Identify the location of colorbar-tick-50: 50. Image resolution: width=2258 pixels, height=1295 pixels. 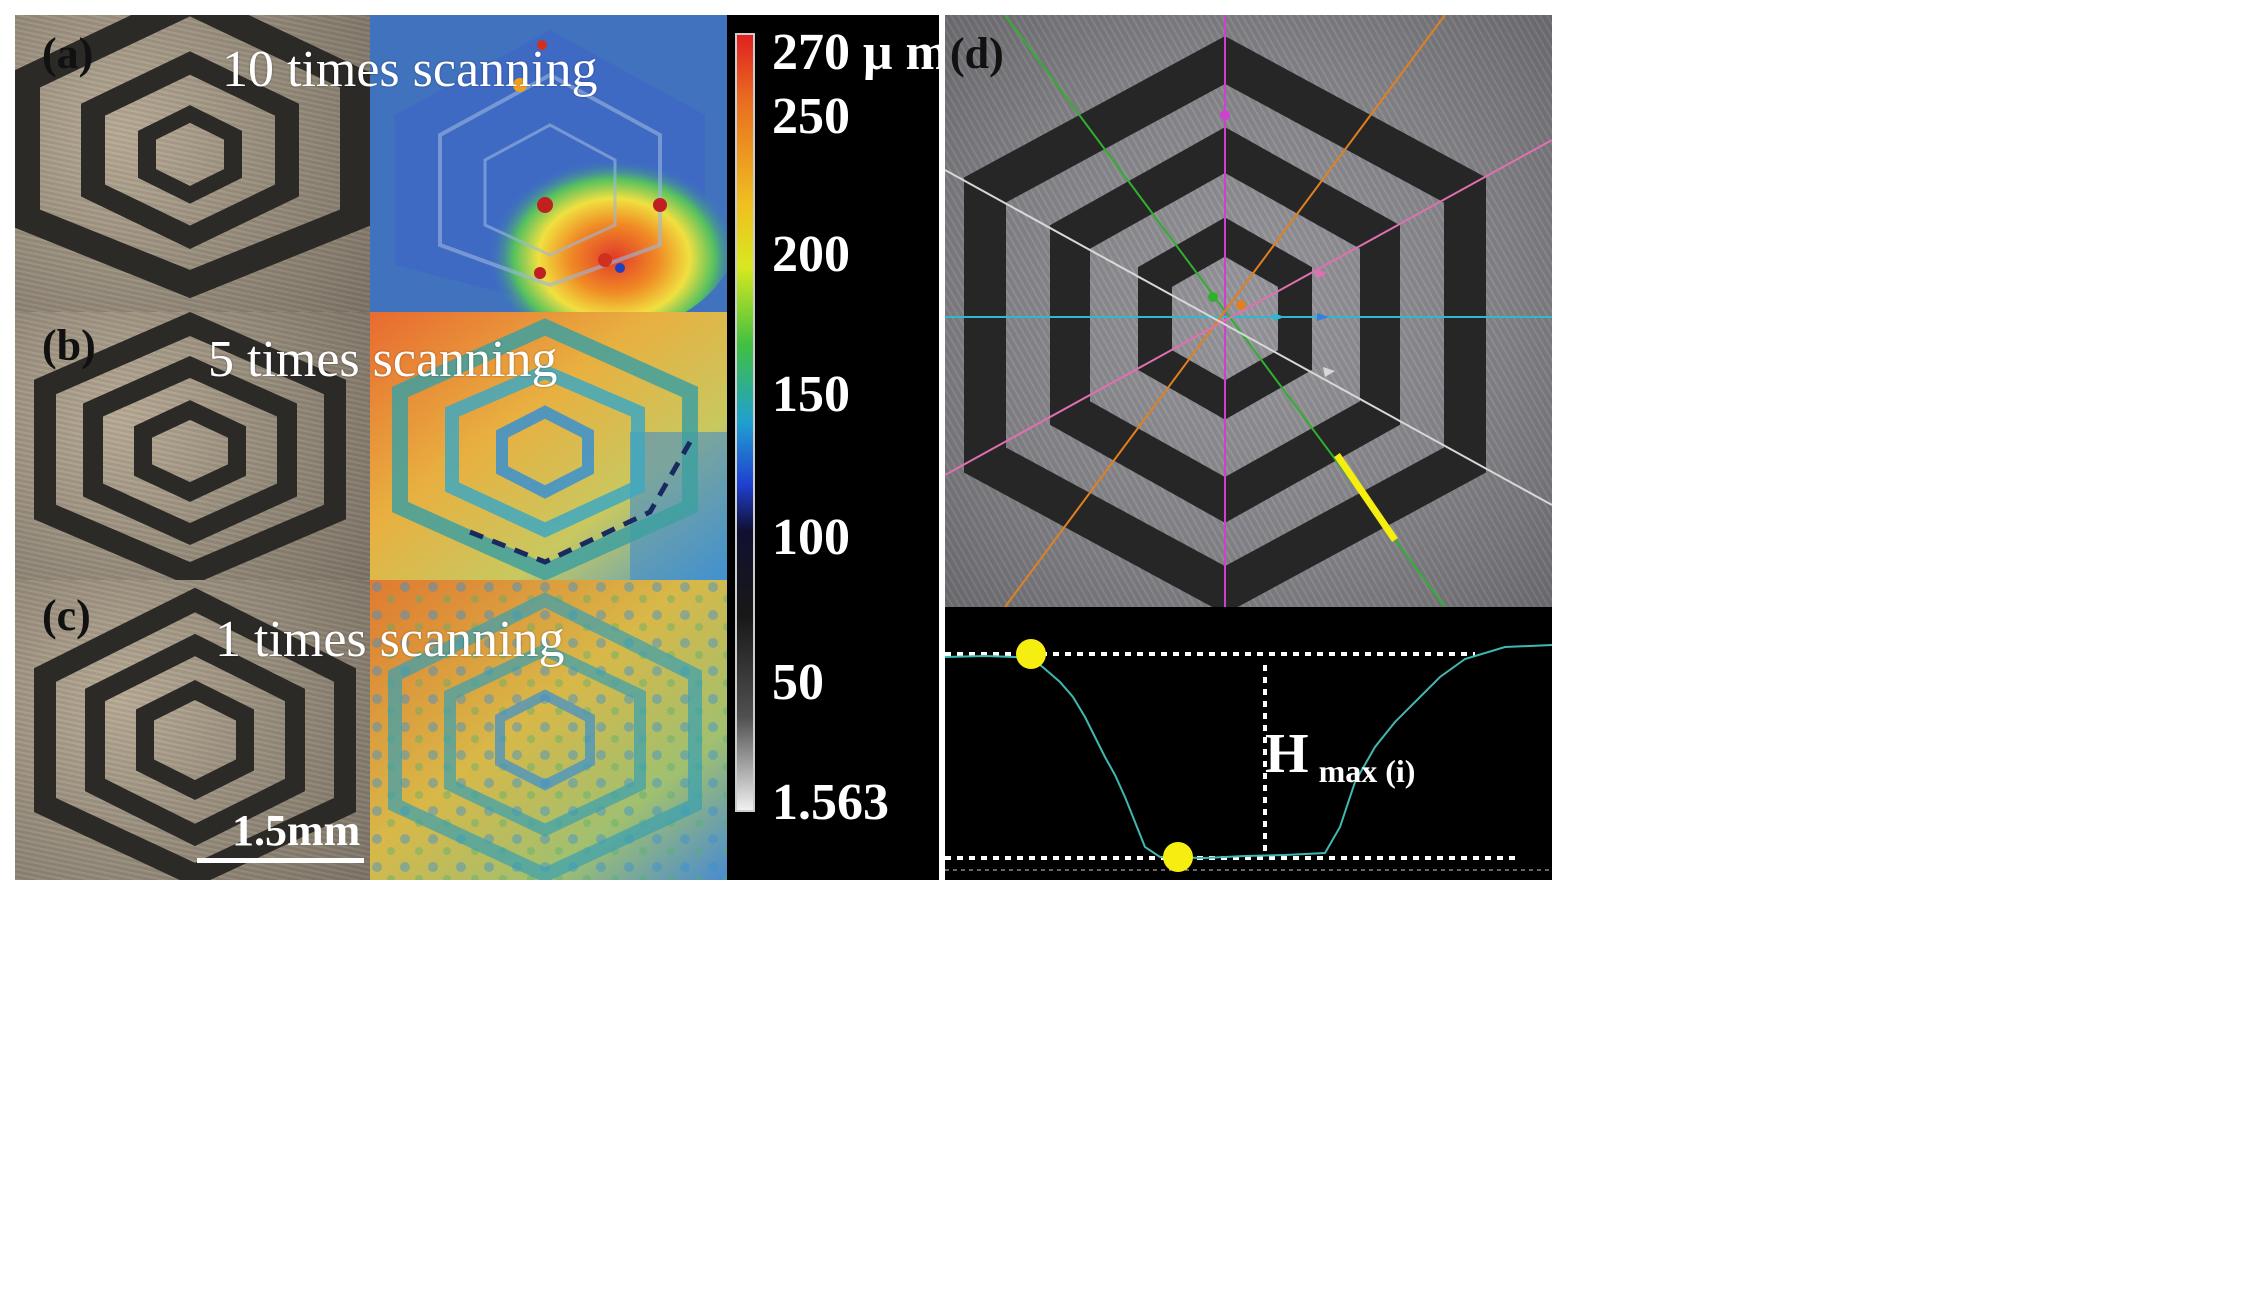
(798, 682).